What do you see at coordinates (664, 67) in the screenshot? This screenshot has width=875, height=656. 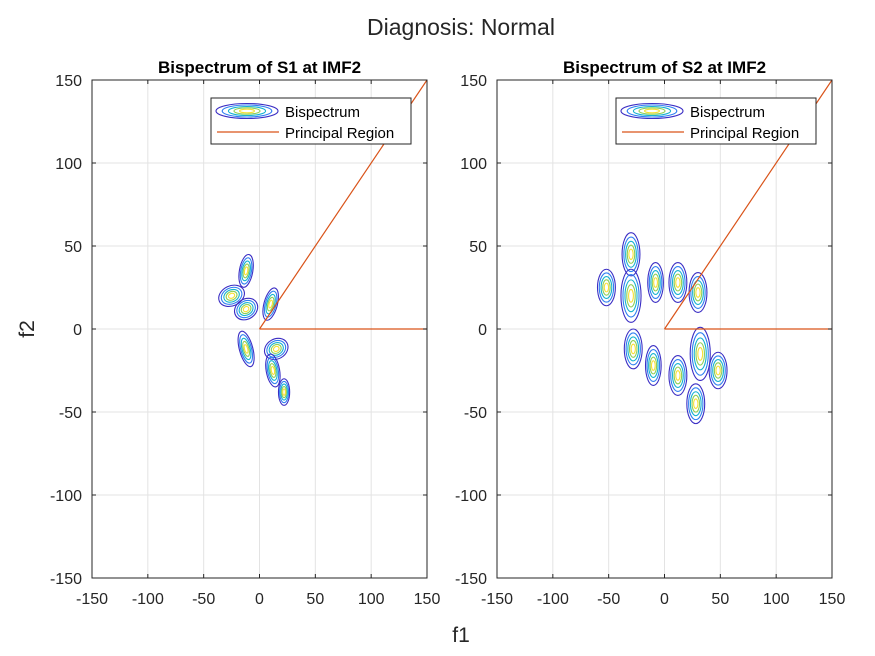 I see `subplot-title: Bispectrum of S2 at IMF2` at bounding box center [664, 67].